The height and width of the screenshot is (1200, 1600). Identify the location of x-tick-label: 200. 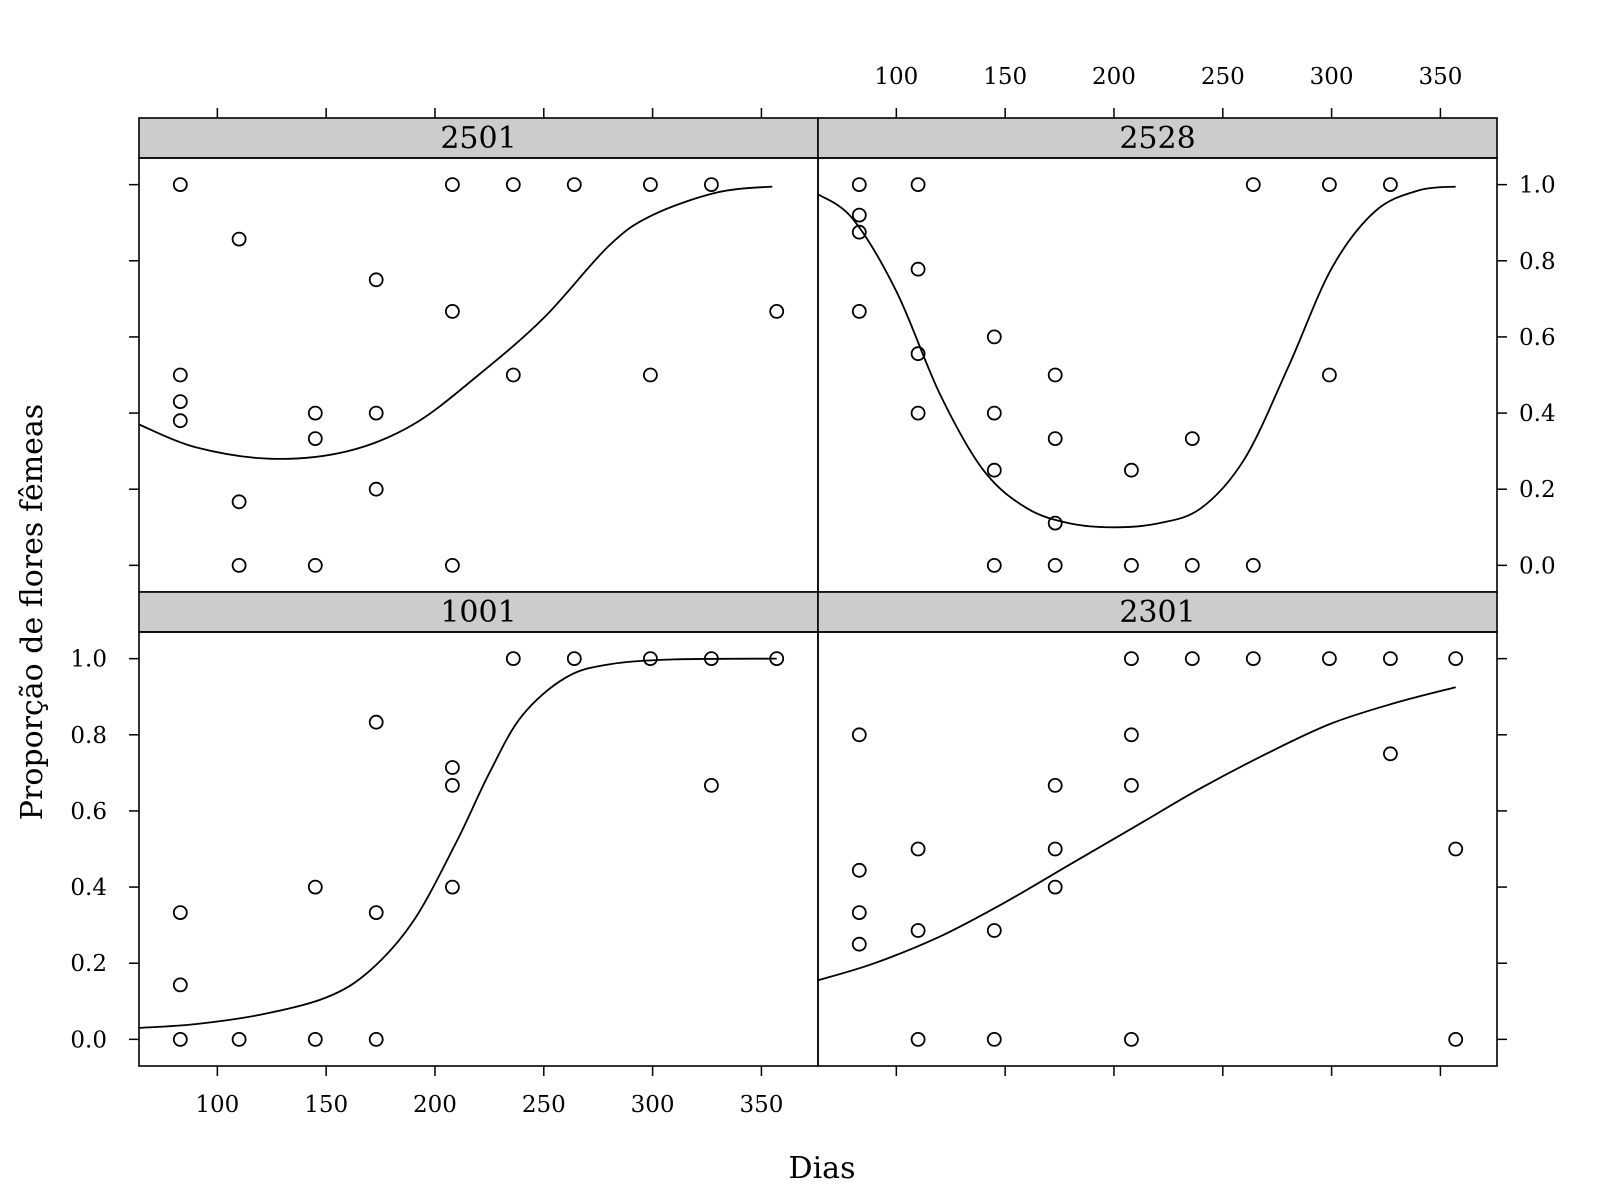
(435, 1105).